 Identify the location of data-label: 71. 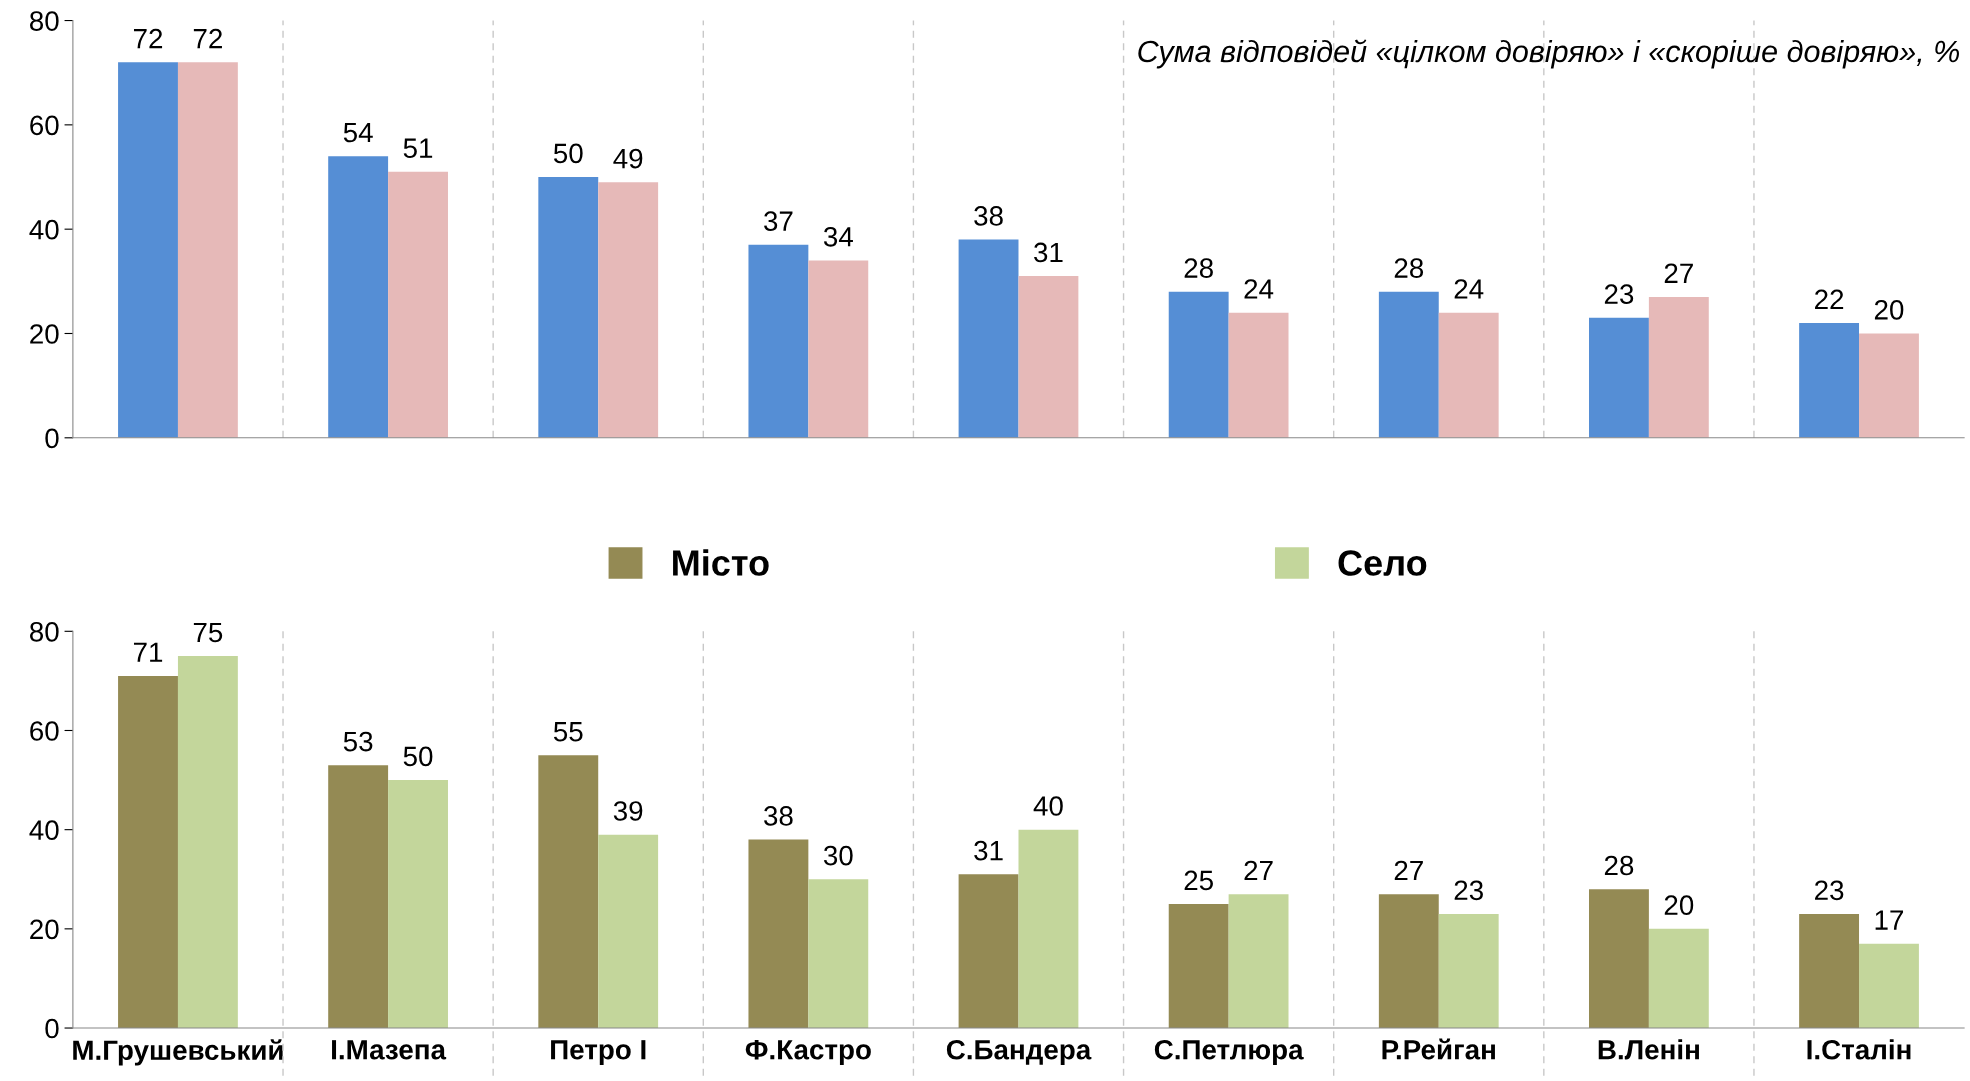
(148, 652).